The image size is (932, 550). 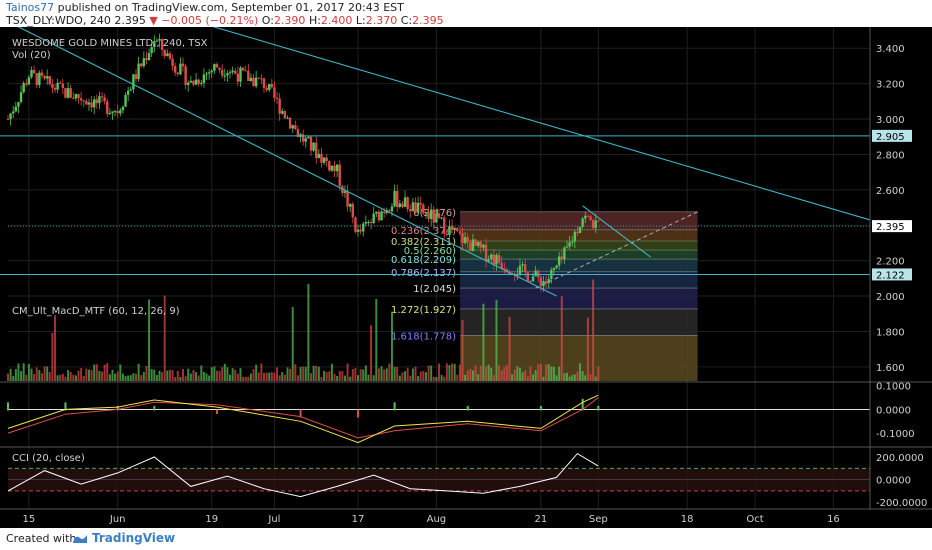 What do you see at coordinates (892, 274) in the screenshot?
I see `level-price-tag` at bounding box center [892, 274].